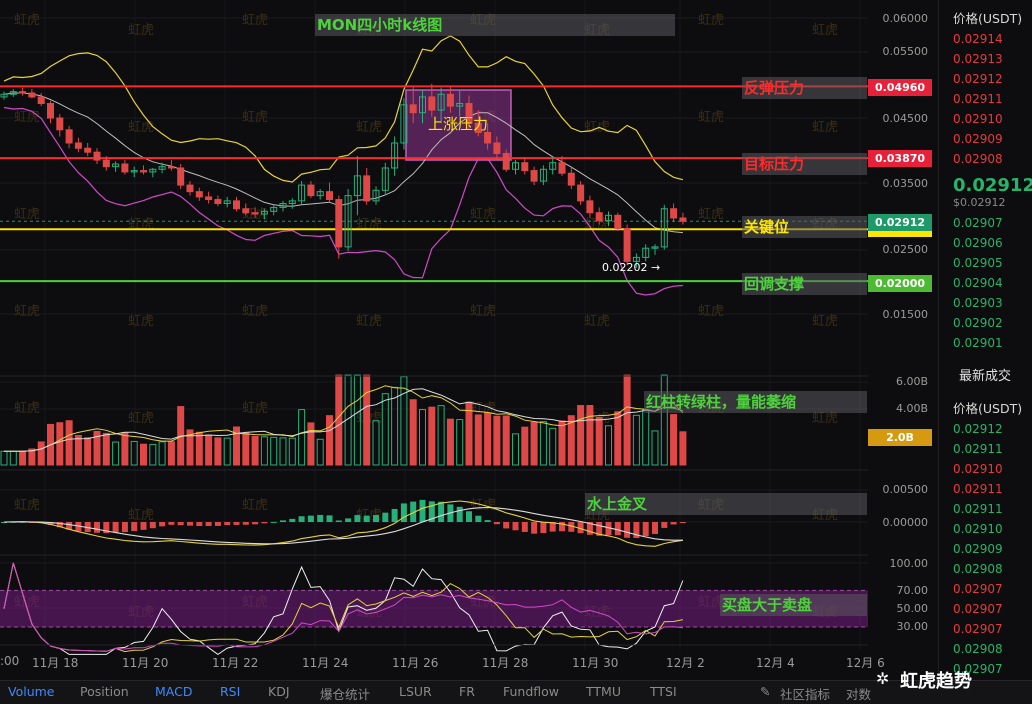 This screenshot has height=704, width=1032. What do you see at coordinates (345, 694) in the screenshot?
I see `tab-liquidation: 爆仓统计` at bounding box center [345, 694].